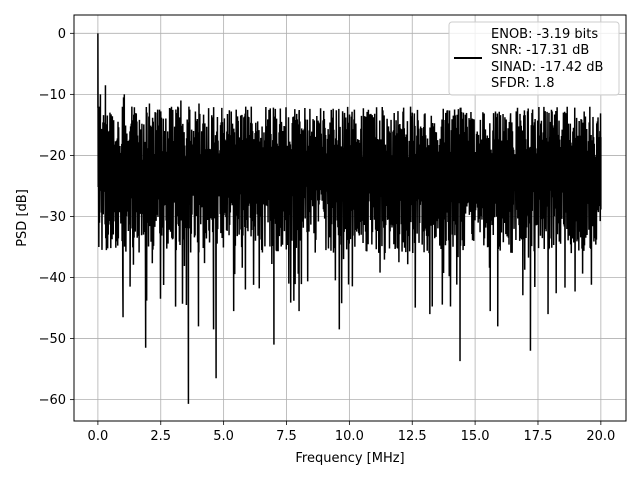 The width and height of the screenshot is (640, 480). I want to click on x-tick-label: 0.0, so click(98, 436).